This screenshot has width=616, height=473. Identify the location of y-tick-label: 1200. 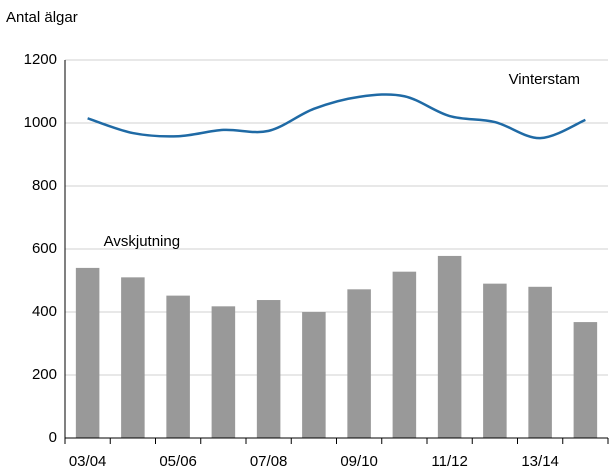
(40, 59).